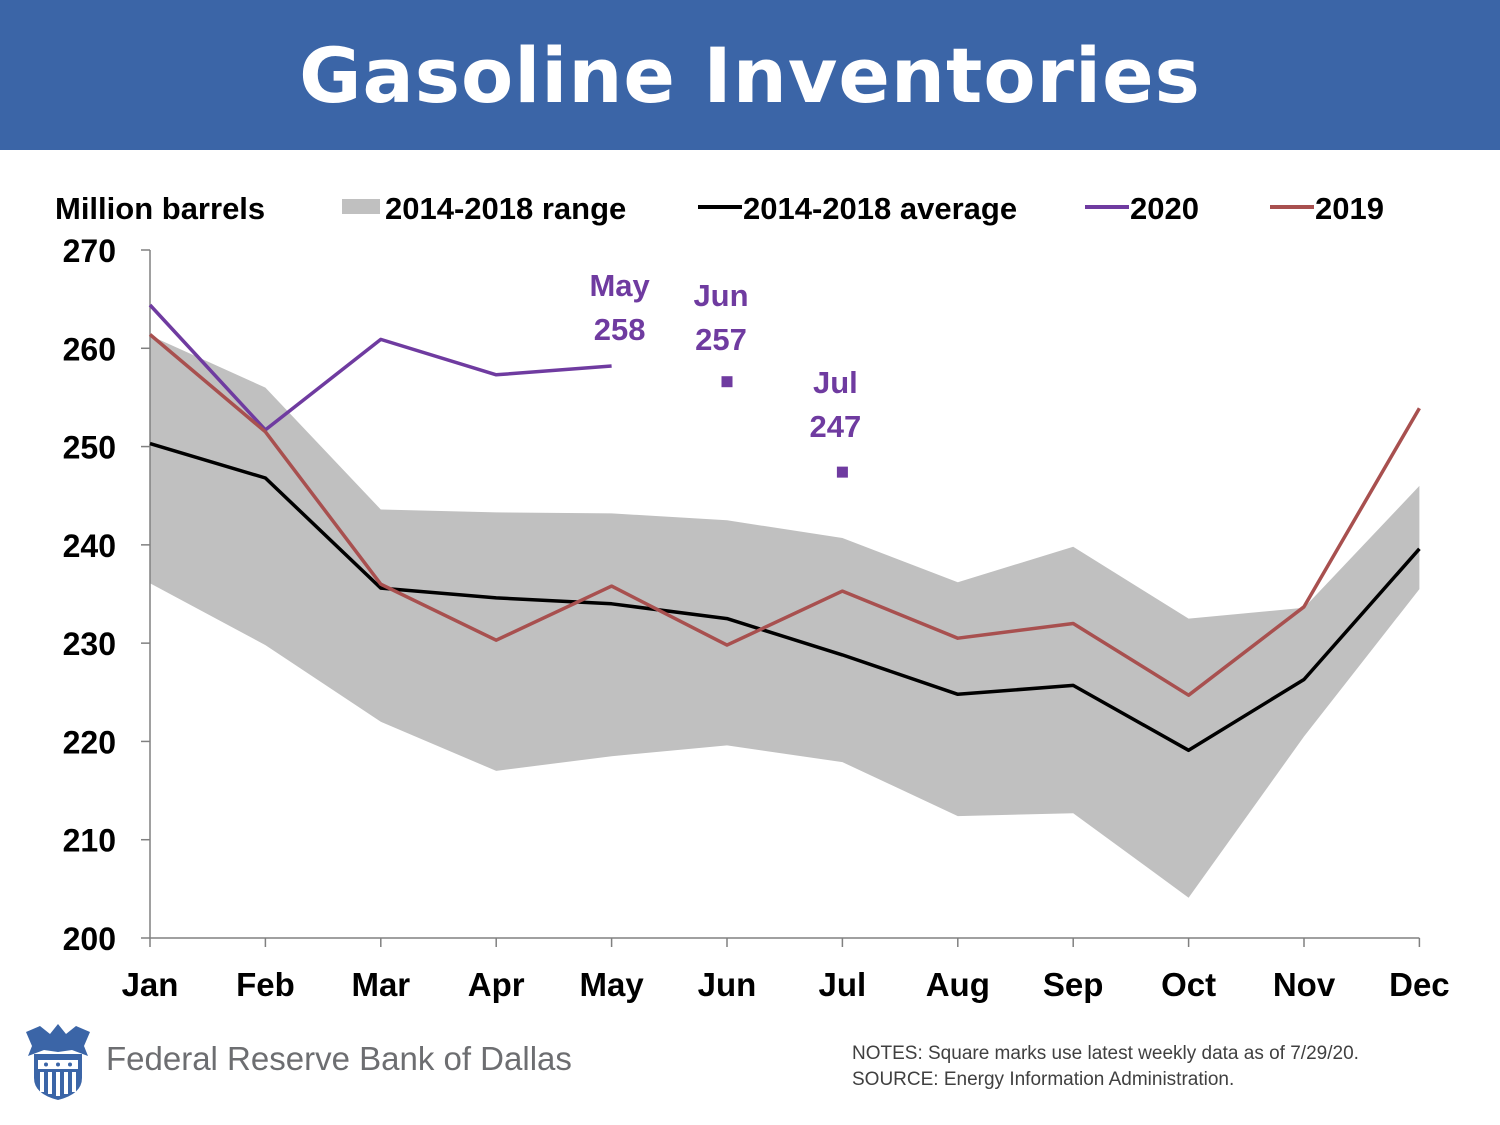 The image size is (1500, 1125). Describe the element at coordinates (720, 295) in the screenshot. I see `annotation-month-label: Jun` at that location.